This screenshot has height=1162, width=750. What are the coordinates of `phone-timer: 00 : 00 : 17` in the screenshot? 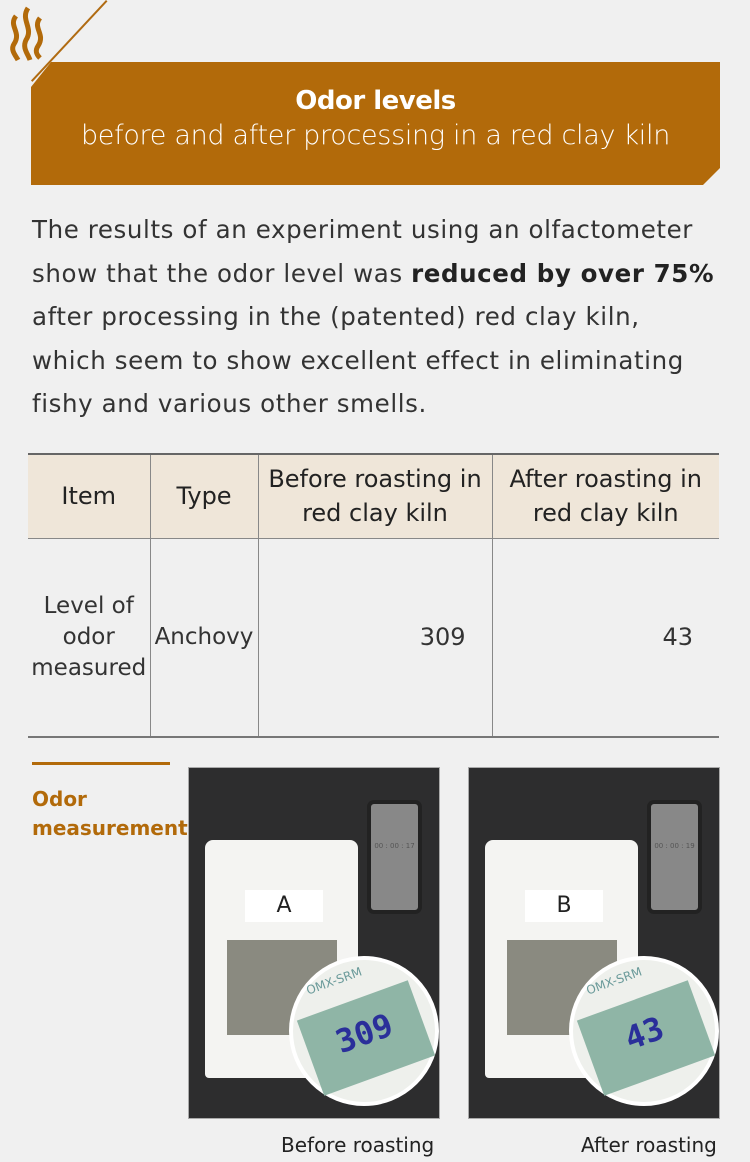 It's located at (394, 857).